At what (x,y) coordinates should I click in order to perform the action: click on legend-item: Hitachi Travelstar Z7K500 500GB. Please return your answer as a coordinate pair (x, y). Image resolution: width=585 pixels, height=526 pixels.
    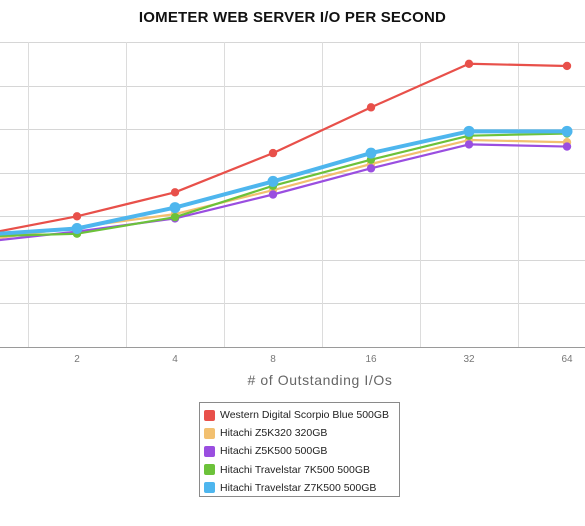
    Looking at the image, I should click on (301, 488).